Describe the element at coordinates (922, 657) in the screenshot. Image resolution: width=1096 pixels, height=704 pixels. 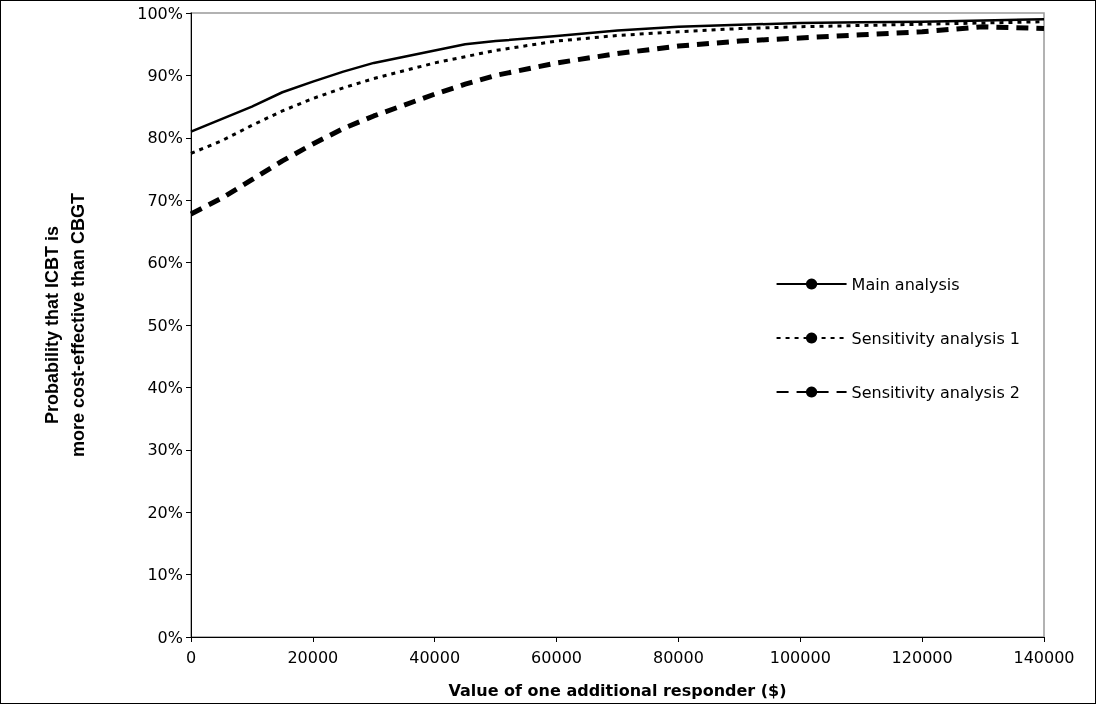
I see `x-tick-label: 120000` at that location.